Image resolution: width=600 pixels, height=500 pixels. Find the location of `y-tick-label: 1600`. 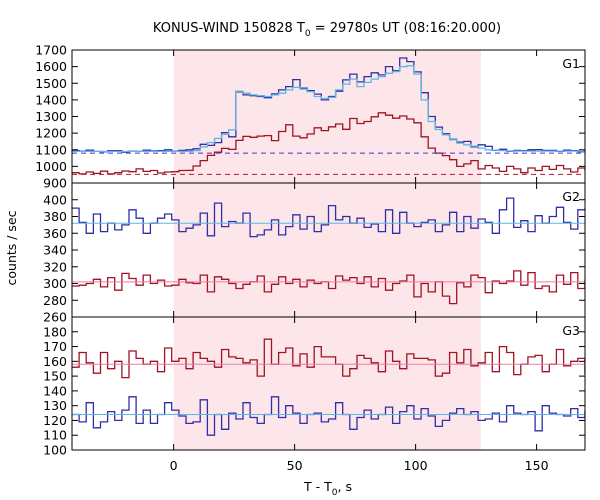

y-tick-label: 1600 is located at coordinates (51, 66).